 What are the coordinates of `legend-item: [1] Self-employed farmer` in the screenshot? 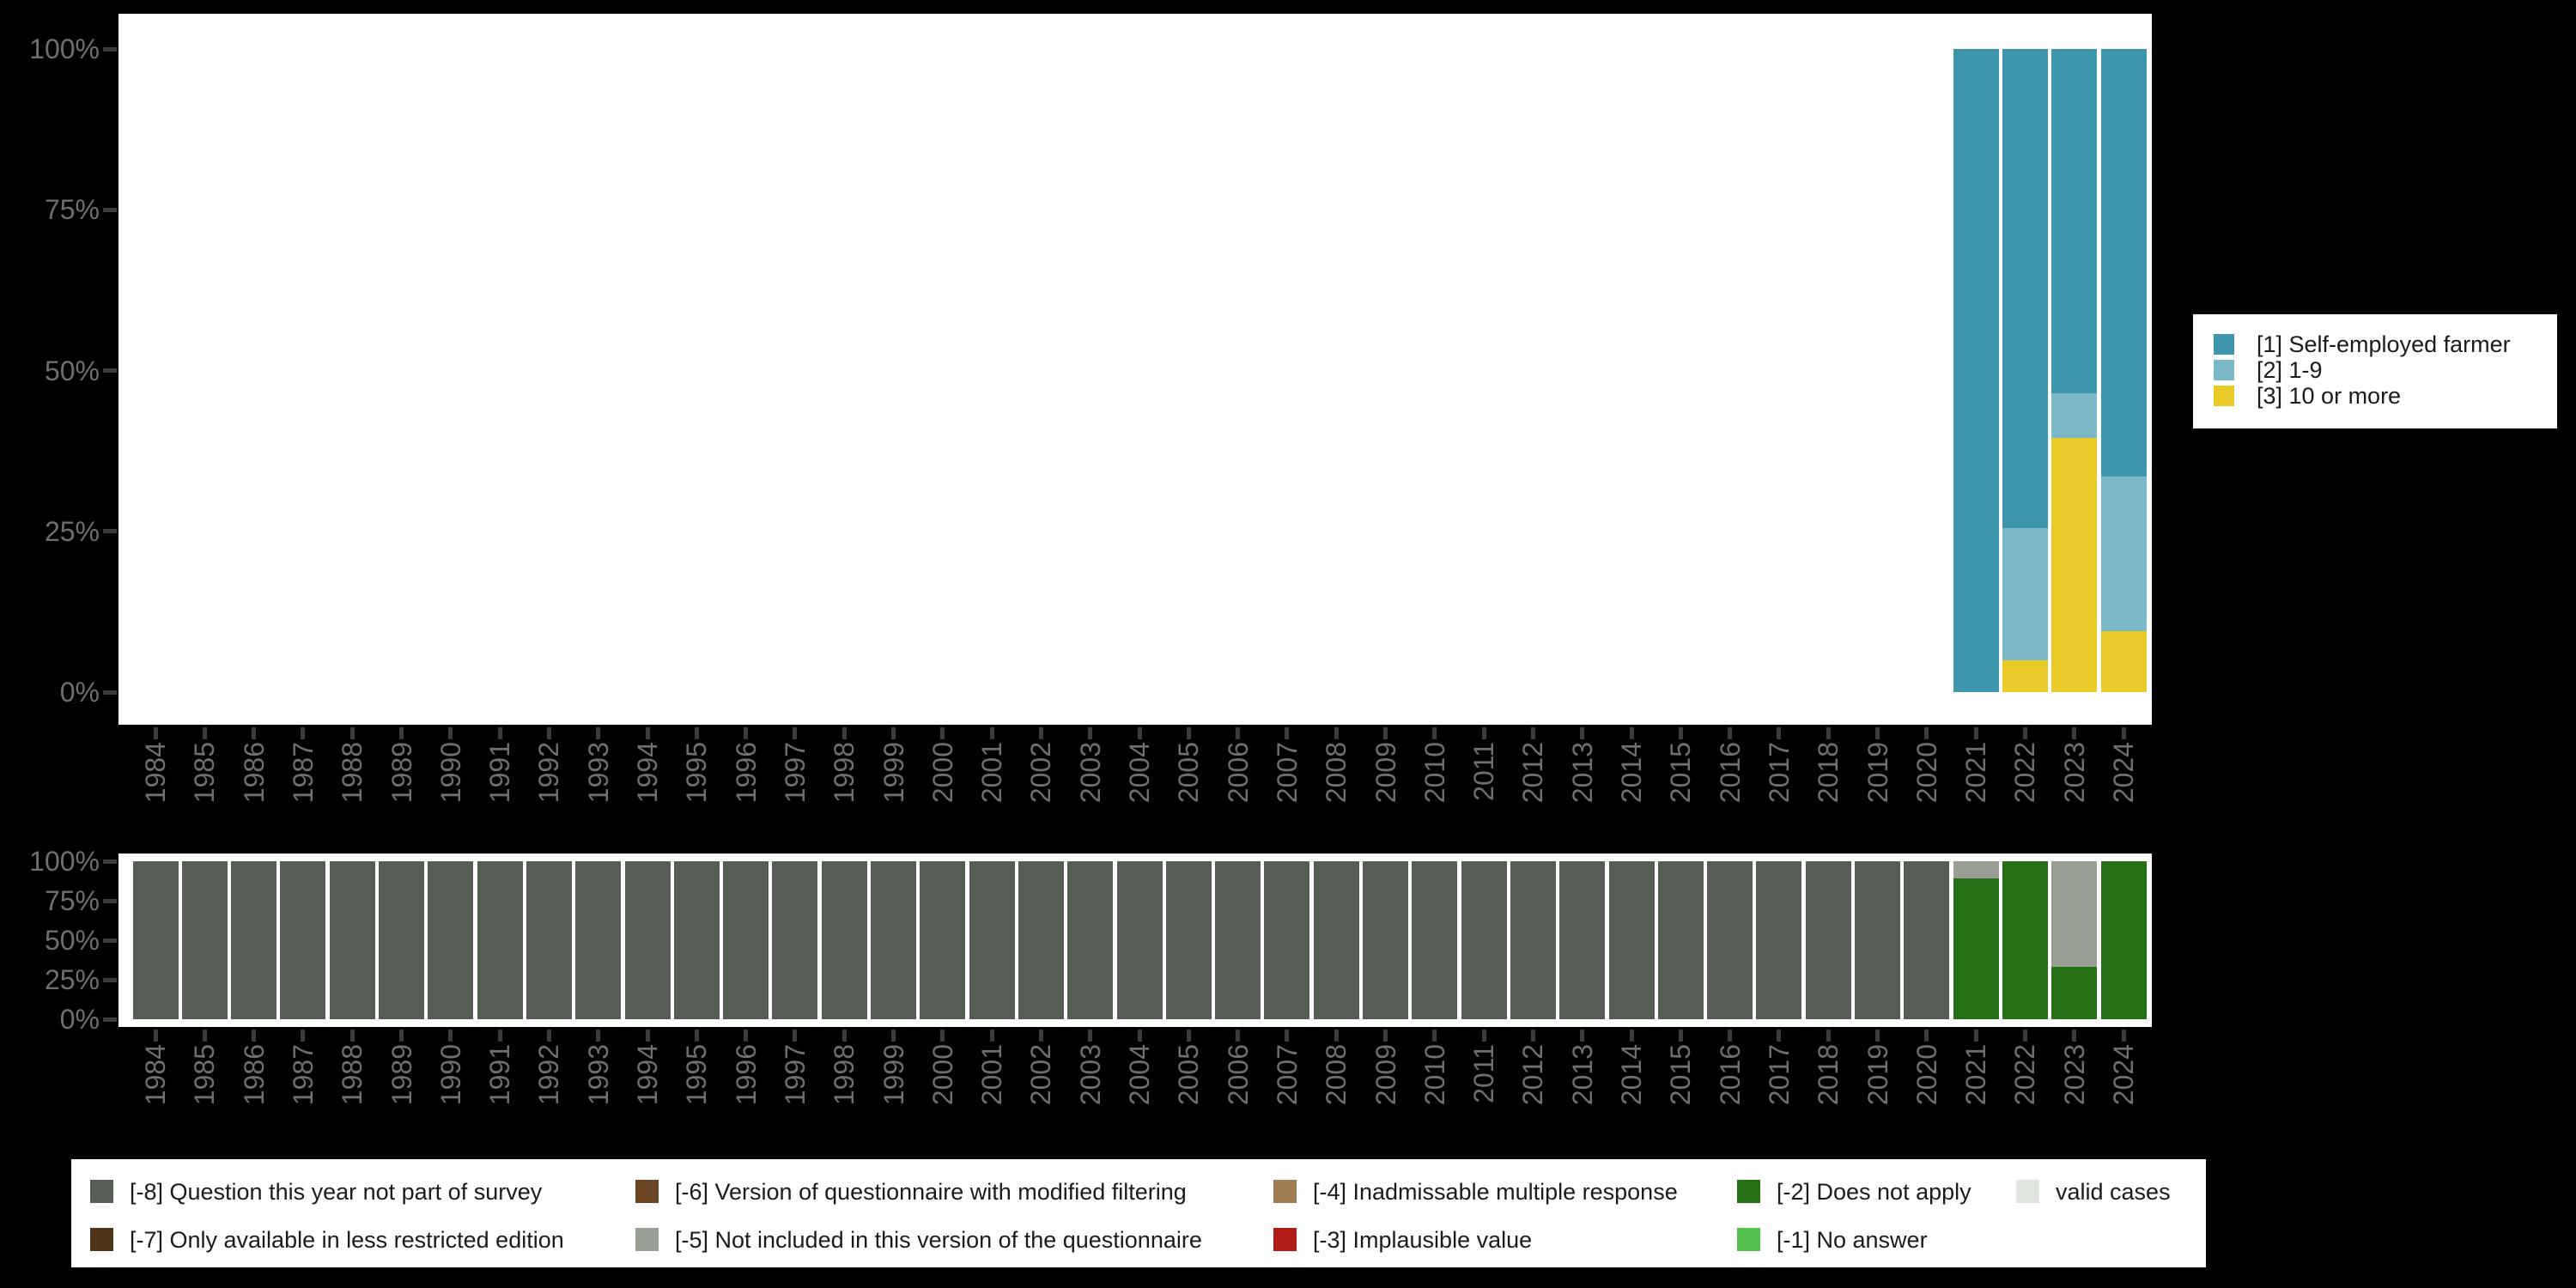 It's located at (2375, 344).